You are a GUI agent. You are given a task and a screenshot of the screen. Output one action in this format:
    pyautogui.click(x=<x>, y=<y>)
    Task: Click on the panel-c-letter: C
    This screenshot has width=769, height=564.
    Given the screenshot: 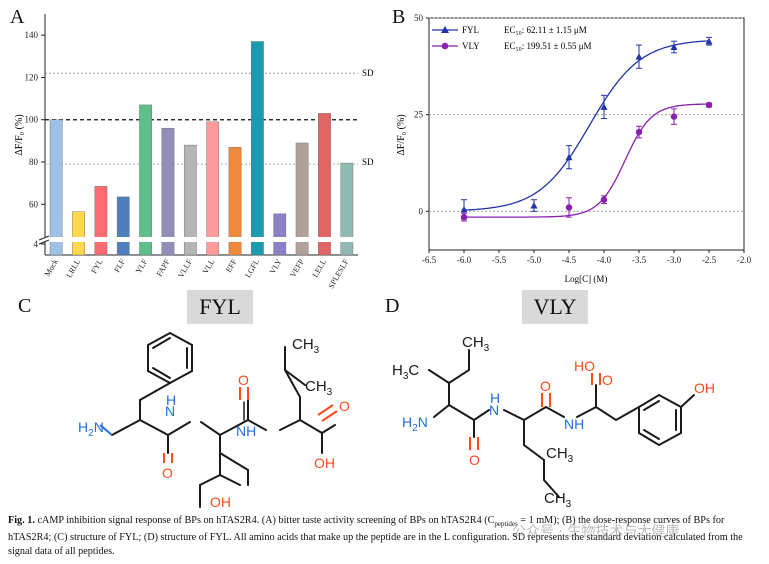 What is the action you would take?
    pyautogui.click(x=25, y=306)
    